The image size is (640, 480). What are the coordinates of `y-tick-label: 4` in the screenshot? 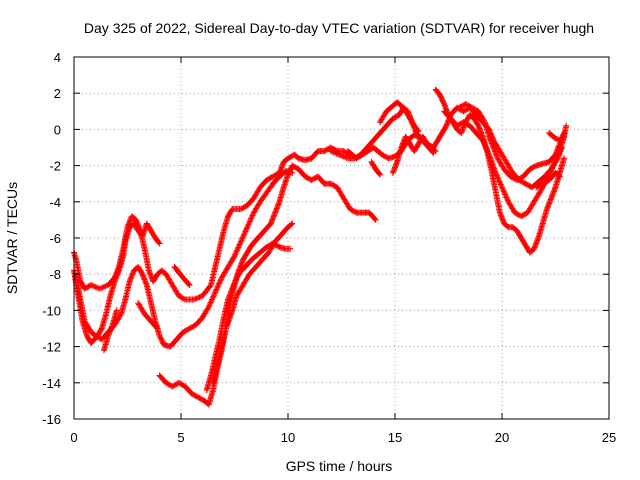 It's located at (57, 57).